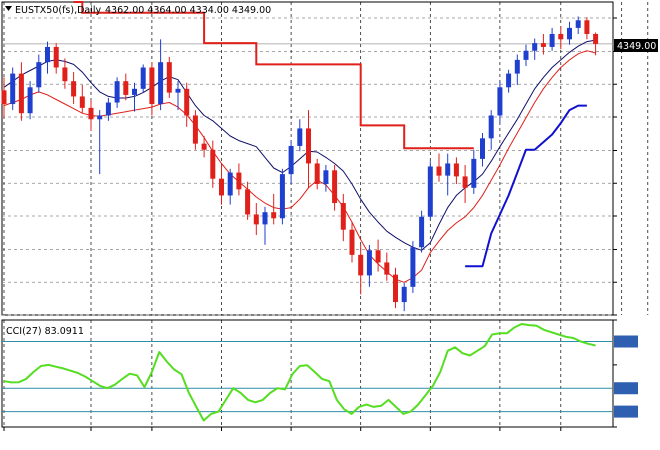 This screenshot has height=450, width=660. I want to click on symbol-info: EUSTX50(fs),Daily, so click(58, 10).